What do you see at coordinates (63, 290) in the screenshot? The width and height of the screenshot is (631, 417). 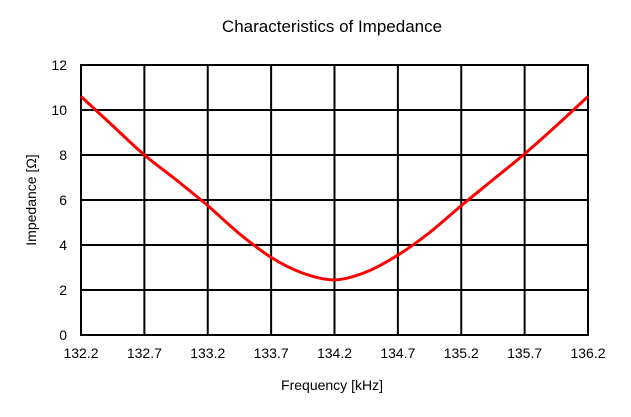 I see `y-tick-label: 2` at bounding box center [63, 290].